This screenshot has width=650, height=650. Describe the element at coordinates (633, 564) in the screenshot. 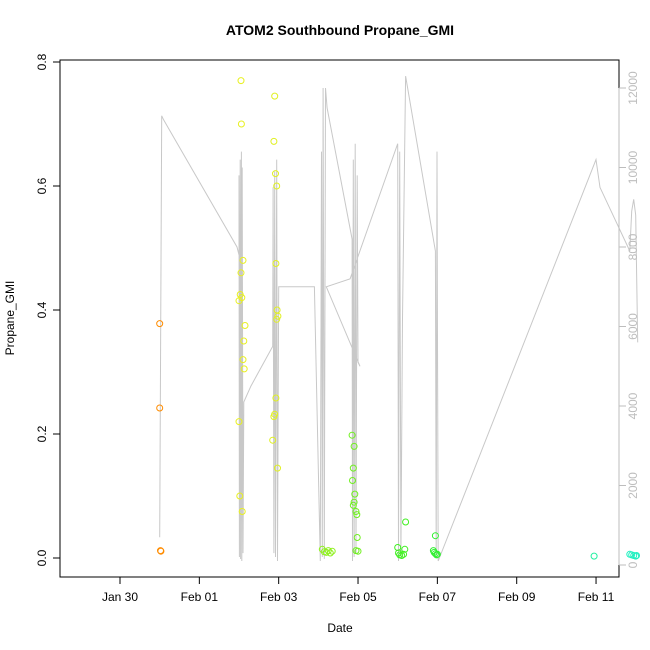

I see `right-y-tick-label: 0` at that location.